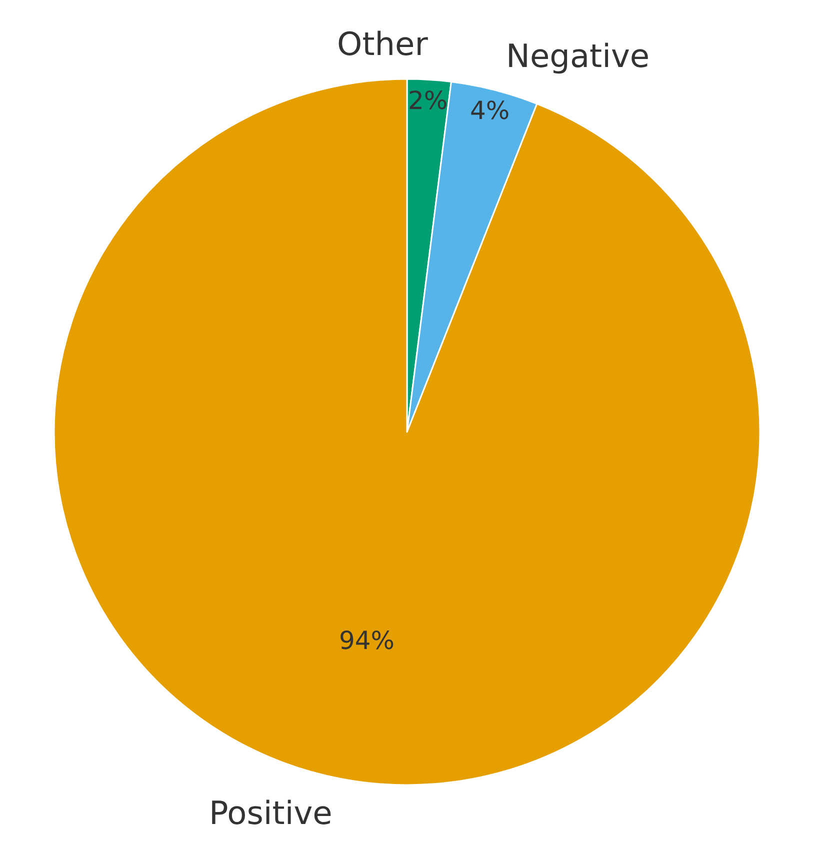  Describe the element at coordinates (367, 640) in the screenshot. I see `data-label: 94%` at that location.